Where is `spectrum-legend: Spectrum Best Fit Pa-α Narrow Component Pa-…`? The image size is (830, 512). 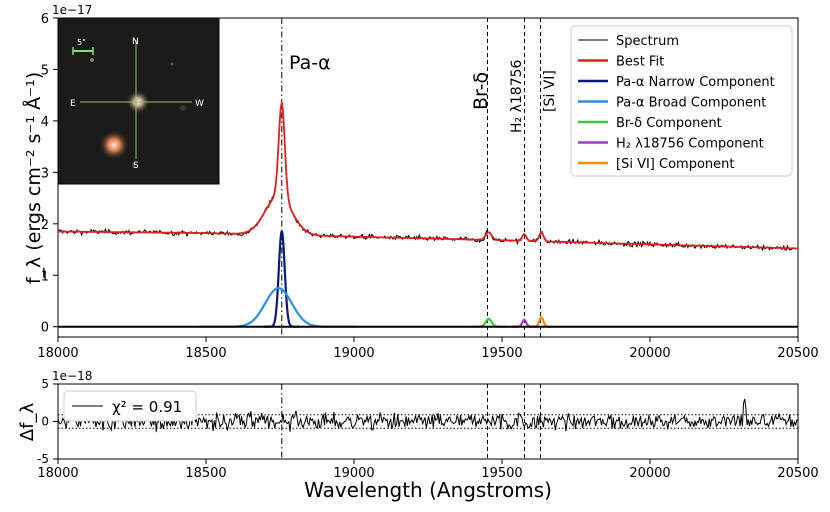 spectrum-legend: Spectrum Best Fit Pa-α Narrow Component Pa-… is located at coordinates (681, 101).